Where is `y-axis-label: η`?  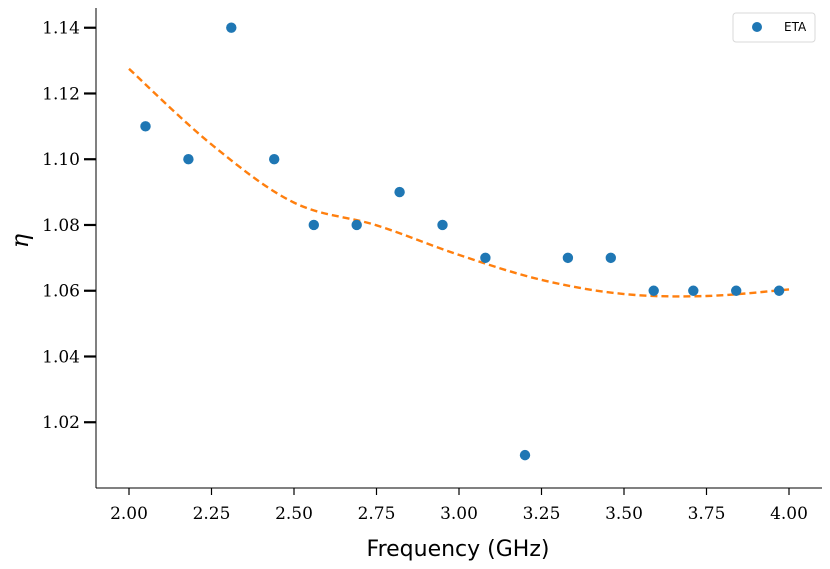 y-axis-label: η is located at coordinates (20, 240).